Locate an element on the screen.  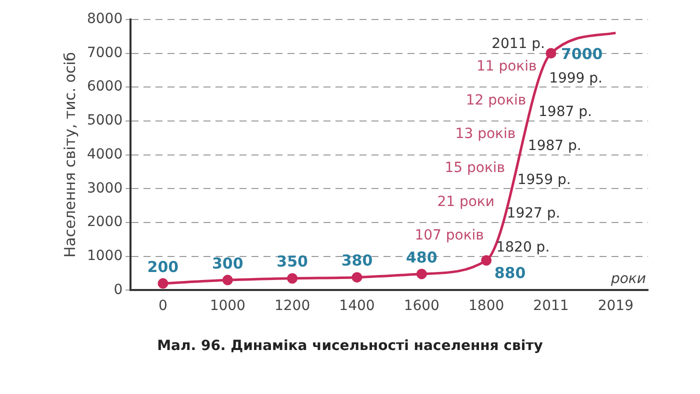
y-tick-label: 6000 is located at coordinates (104, 86).